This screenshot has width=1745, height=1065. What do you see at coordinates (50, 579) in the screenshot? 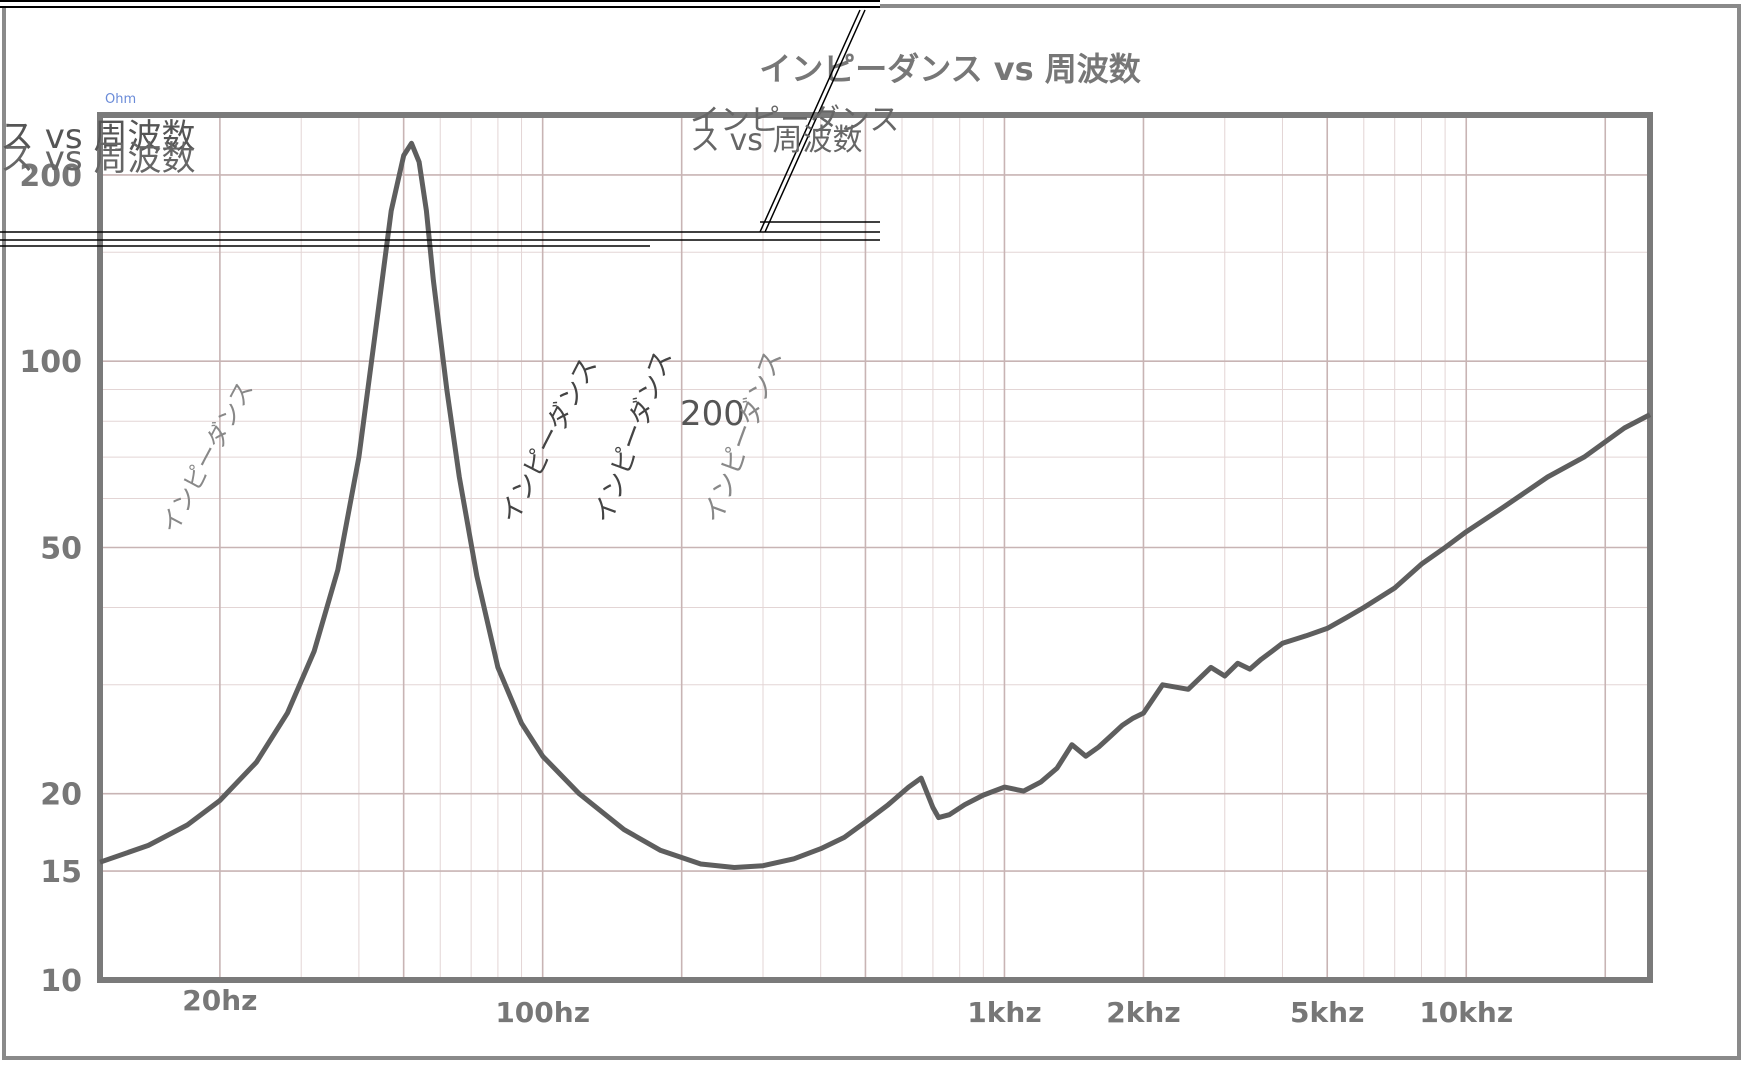
I see `y-axis-ticks: 200 100 50 20 15 10` at bounding box center [50, 579].